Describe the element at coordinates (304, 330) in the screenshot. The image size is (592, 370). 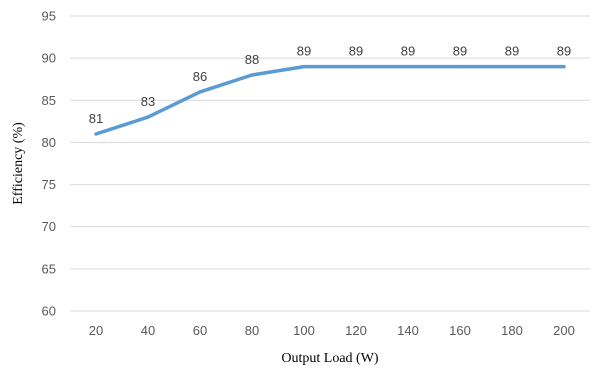
I see `x-tick-label: 100` at that location.